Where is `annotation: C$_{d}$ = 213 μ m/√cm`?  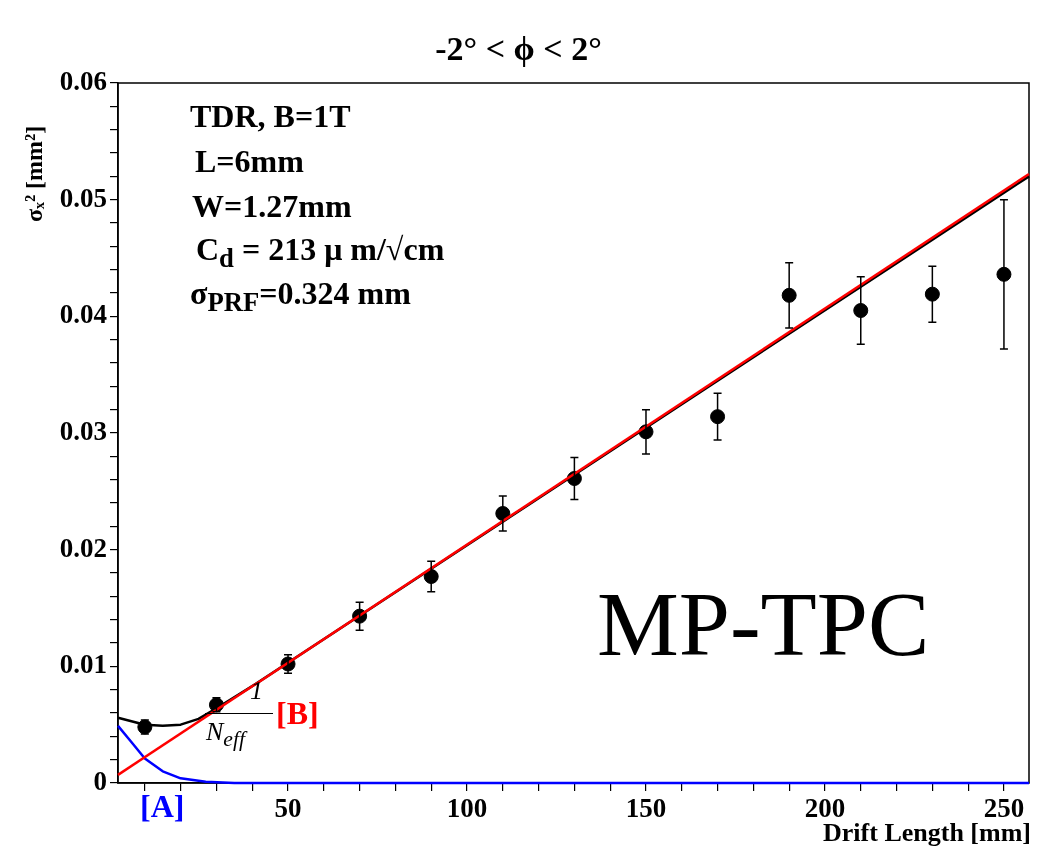 annotation: C$_{d}$ = 213 μ m/√cm is located at coordinates (320, 252).